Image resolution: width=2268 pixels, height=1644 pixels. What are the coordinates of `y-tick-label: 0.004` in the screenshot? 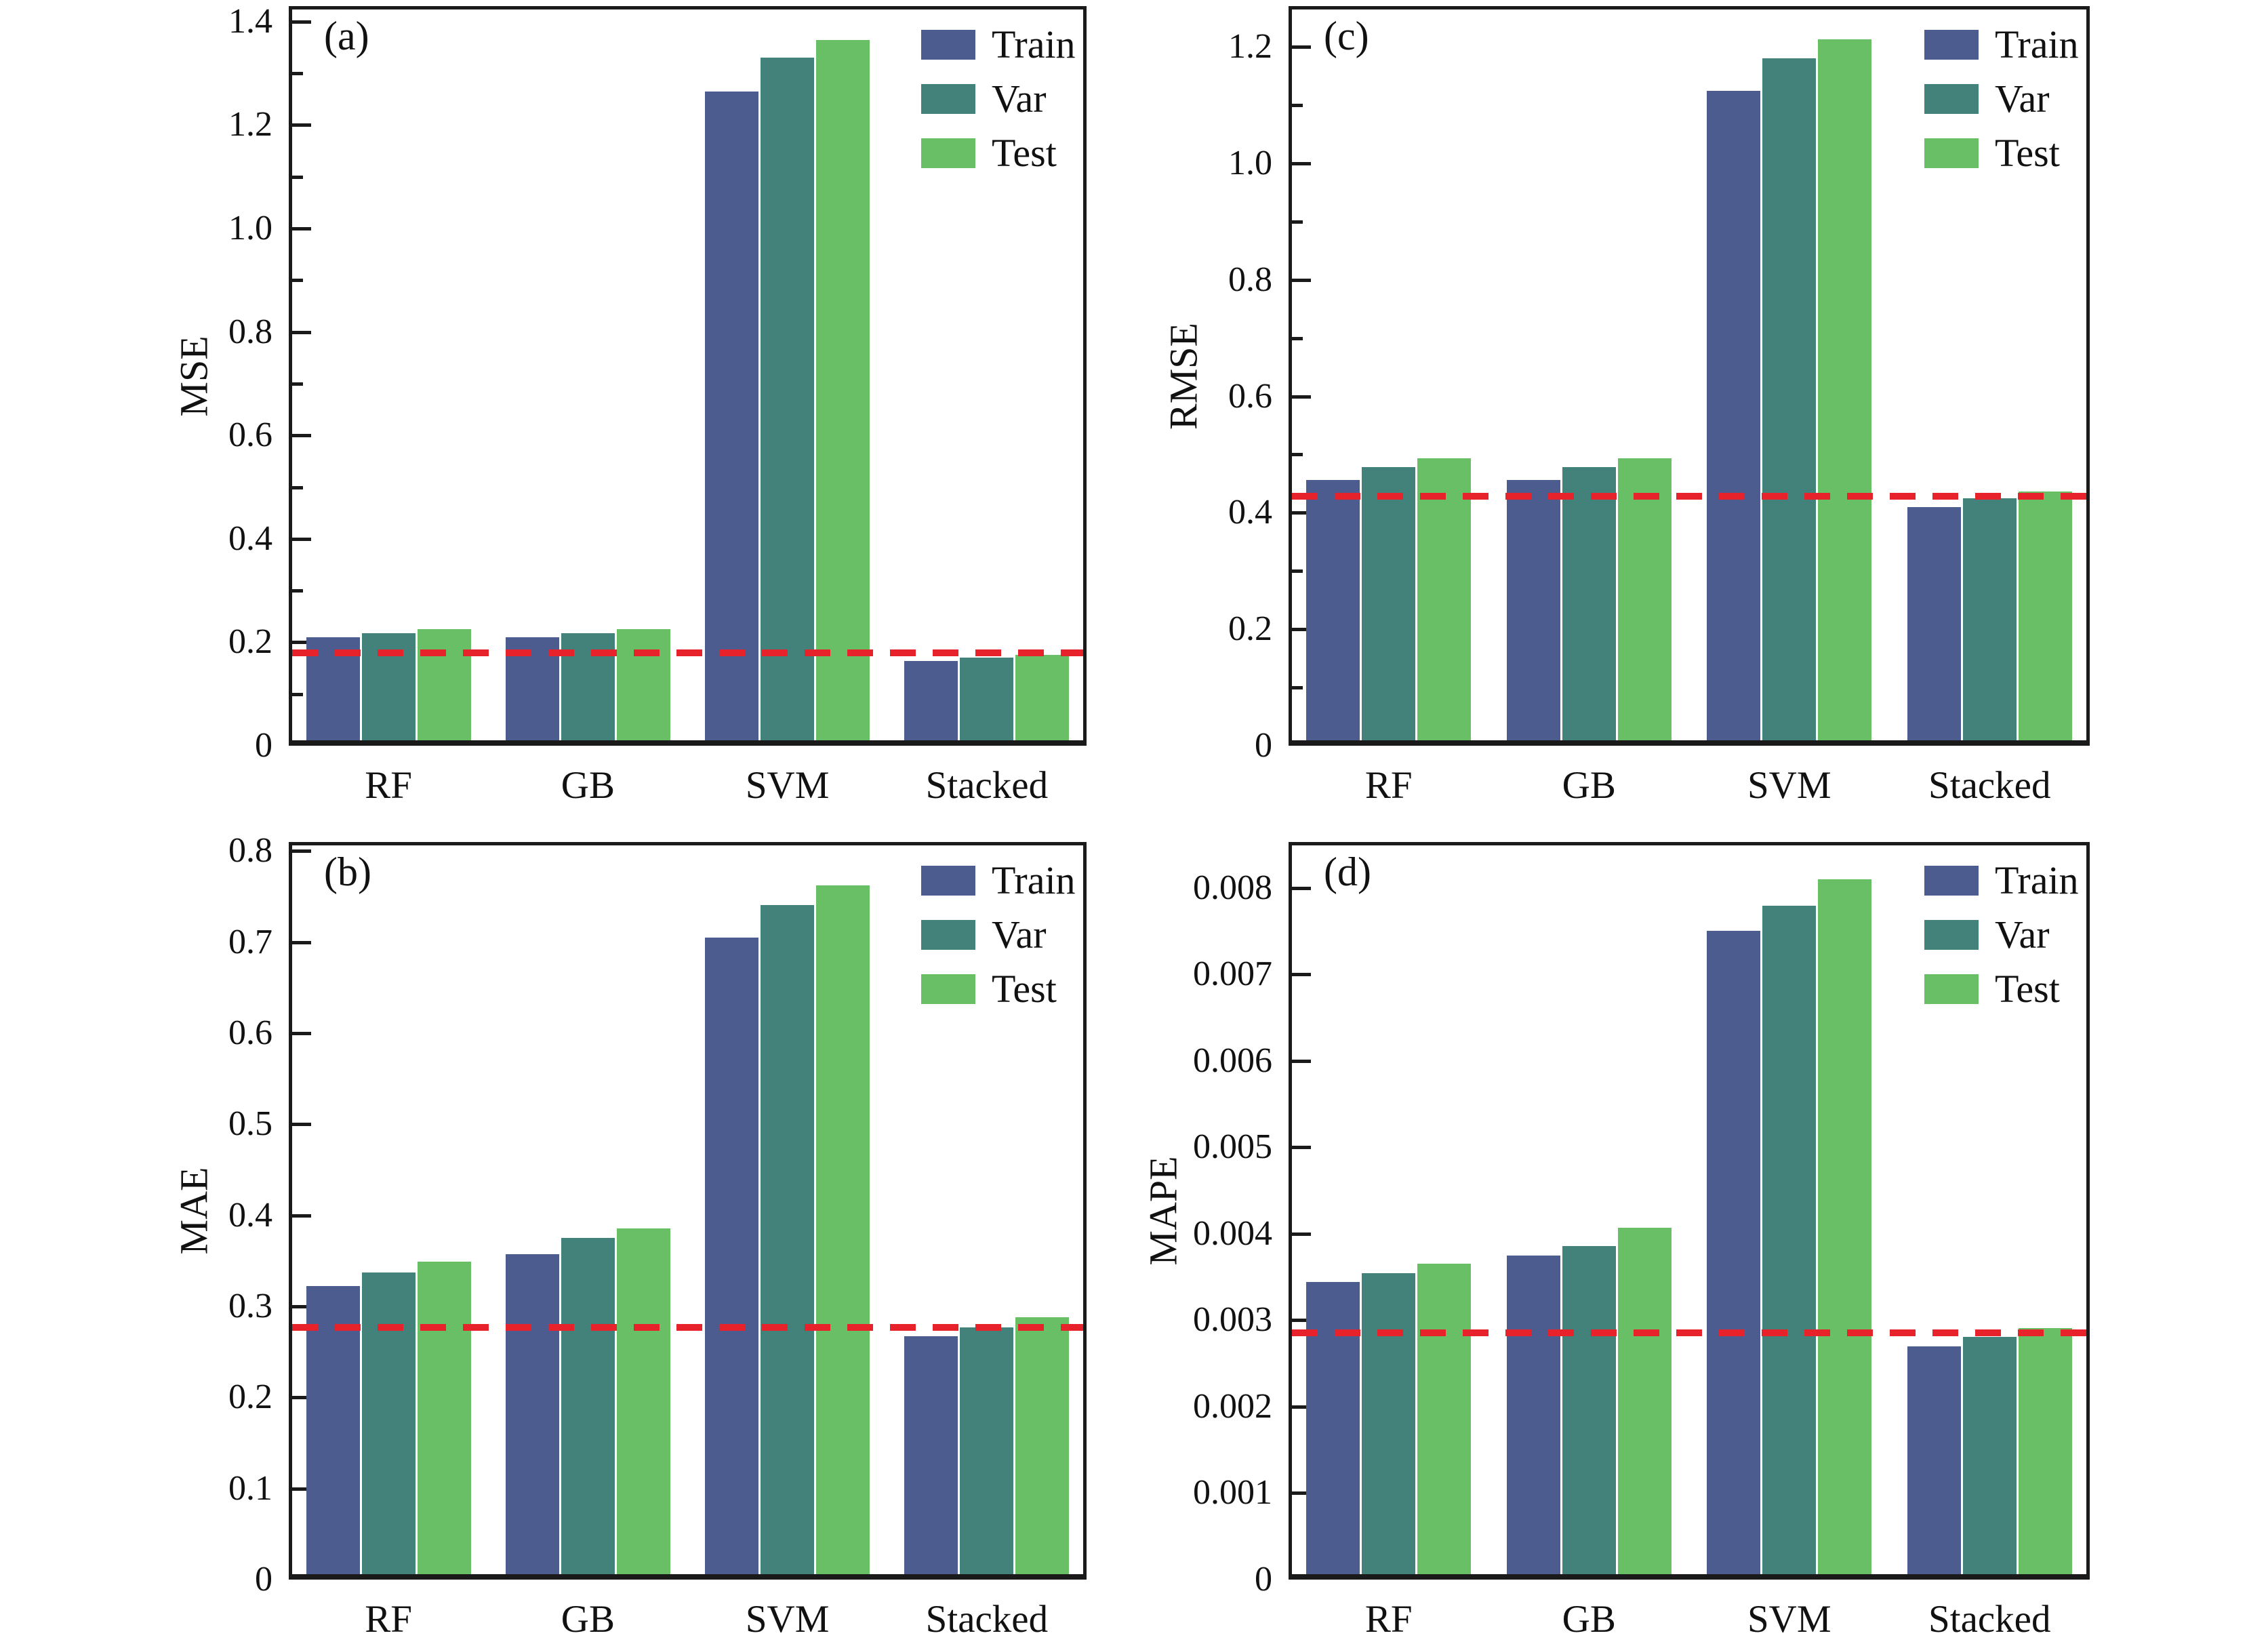 It's located at (1232, 1233).